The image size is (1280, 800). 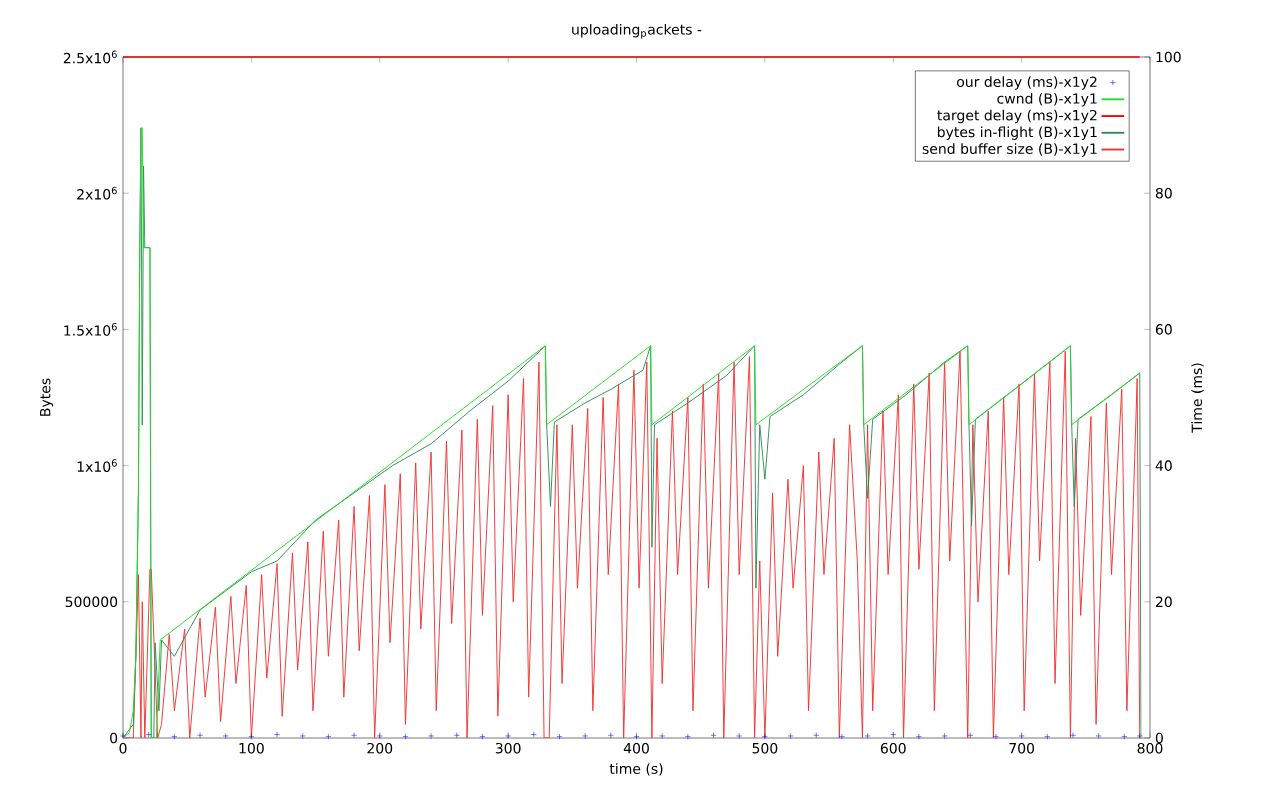 What do you see at coordinates (1017, 116) in the screenshot?
I see `legend-label: target delay (ms)-x1y2` at bounding box center [1017, 116].